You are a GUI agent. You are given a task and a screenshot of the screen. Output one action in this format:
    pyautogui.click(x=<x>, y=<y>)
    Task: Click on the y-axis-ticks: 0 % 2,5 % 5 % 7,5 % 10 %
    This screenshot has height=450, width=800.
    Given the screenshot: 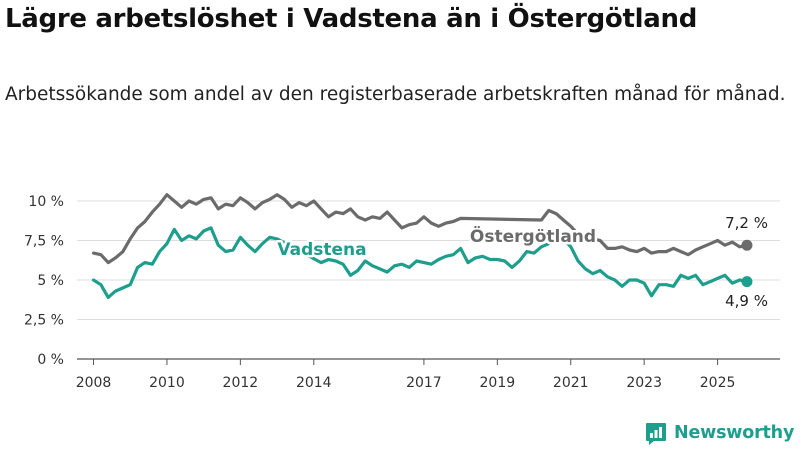 What is the action you would take?
    pyautogui.click(x=44, y=281)
    